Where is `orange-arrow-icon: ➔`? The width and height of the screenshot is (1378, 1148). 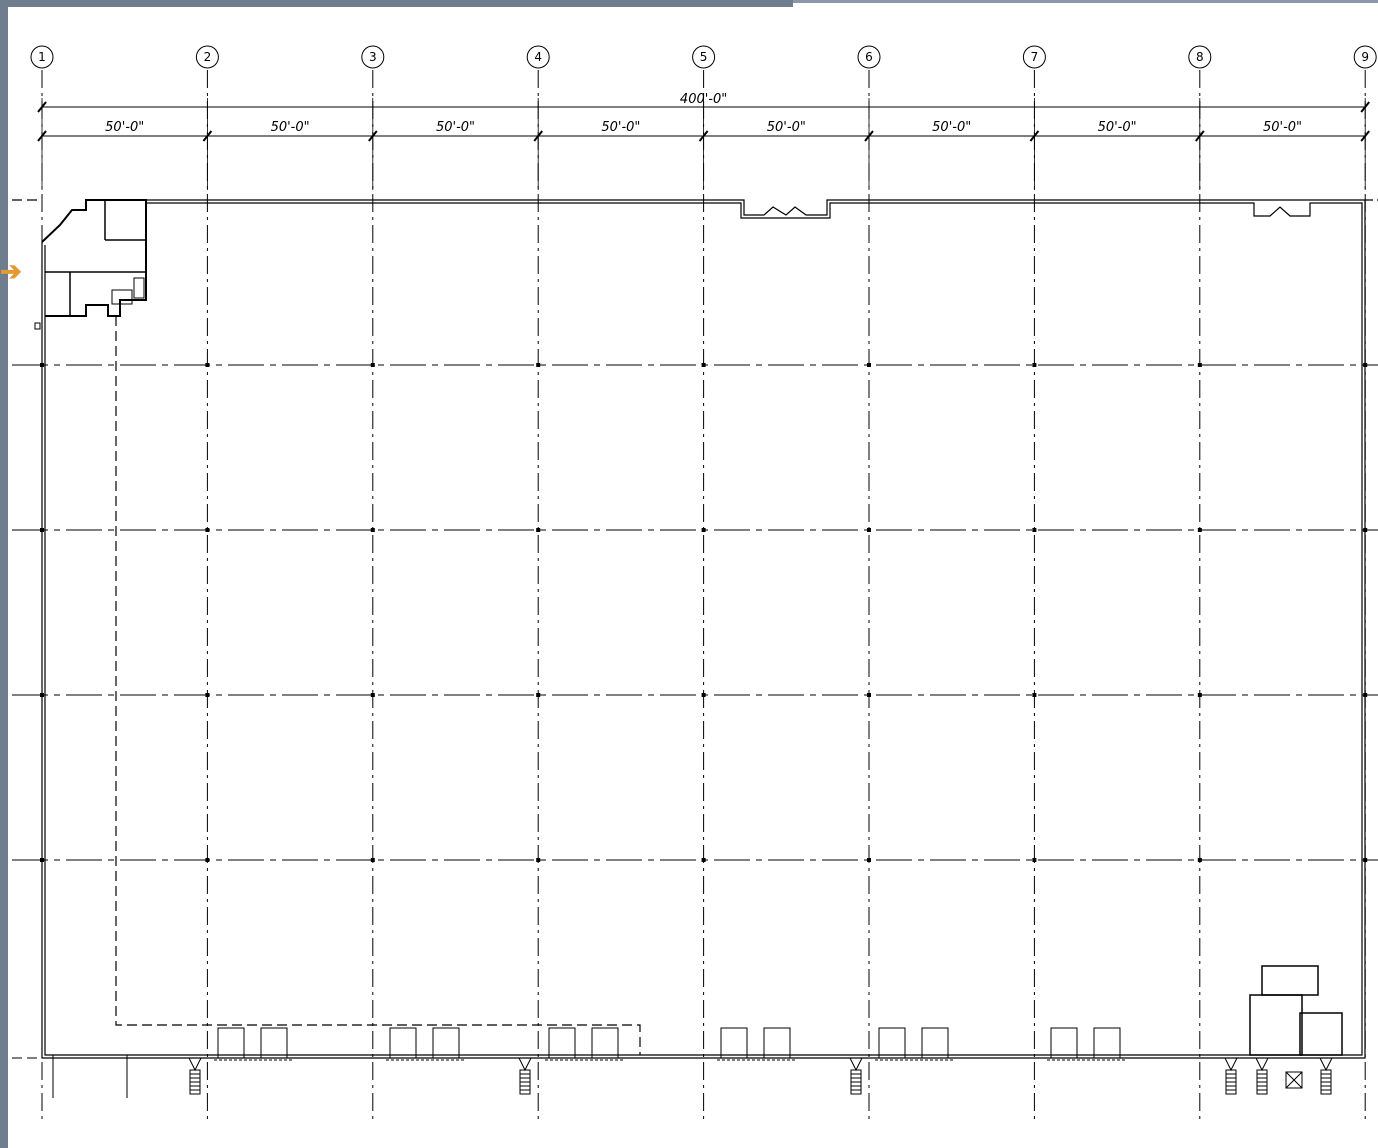 orange-arrow-icon: ➔ is located at coordinates (11, 271).